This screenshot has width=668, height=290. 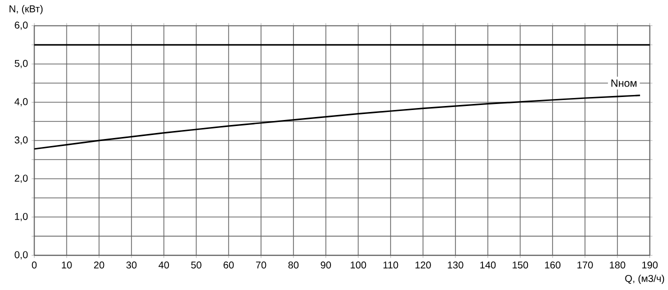 What do you see at coordinates (644, 279) in the screenshot?
I see `x-axis-title: Q, (м3/ч)` at bounding box center [644, 279].